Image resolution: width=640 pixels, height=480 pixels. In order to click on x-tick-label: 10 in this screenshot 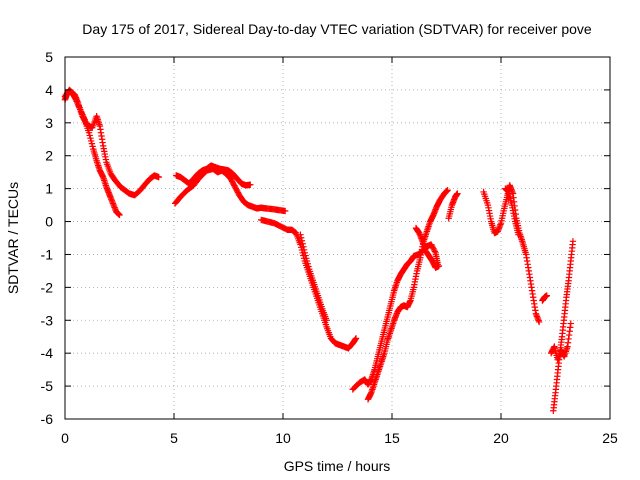, I will do `click(283, 438)`.